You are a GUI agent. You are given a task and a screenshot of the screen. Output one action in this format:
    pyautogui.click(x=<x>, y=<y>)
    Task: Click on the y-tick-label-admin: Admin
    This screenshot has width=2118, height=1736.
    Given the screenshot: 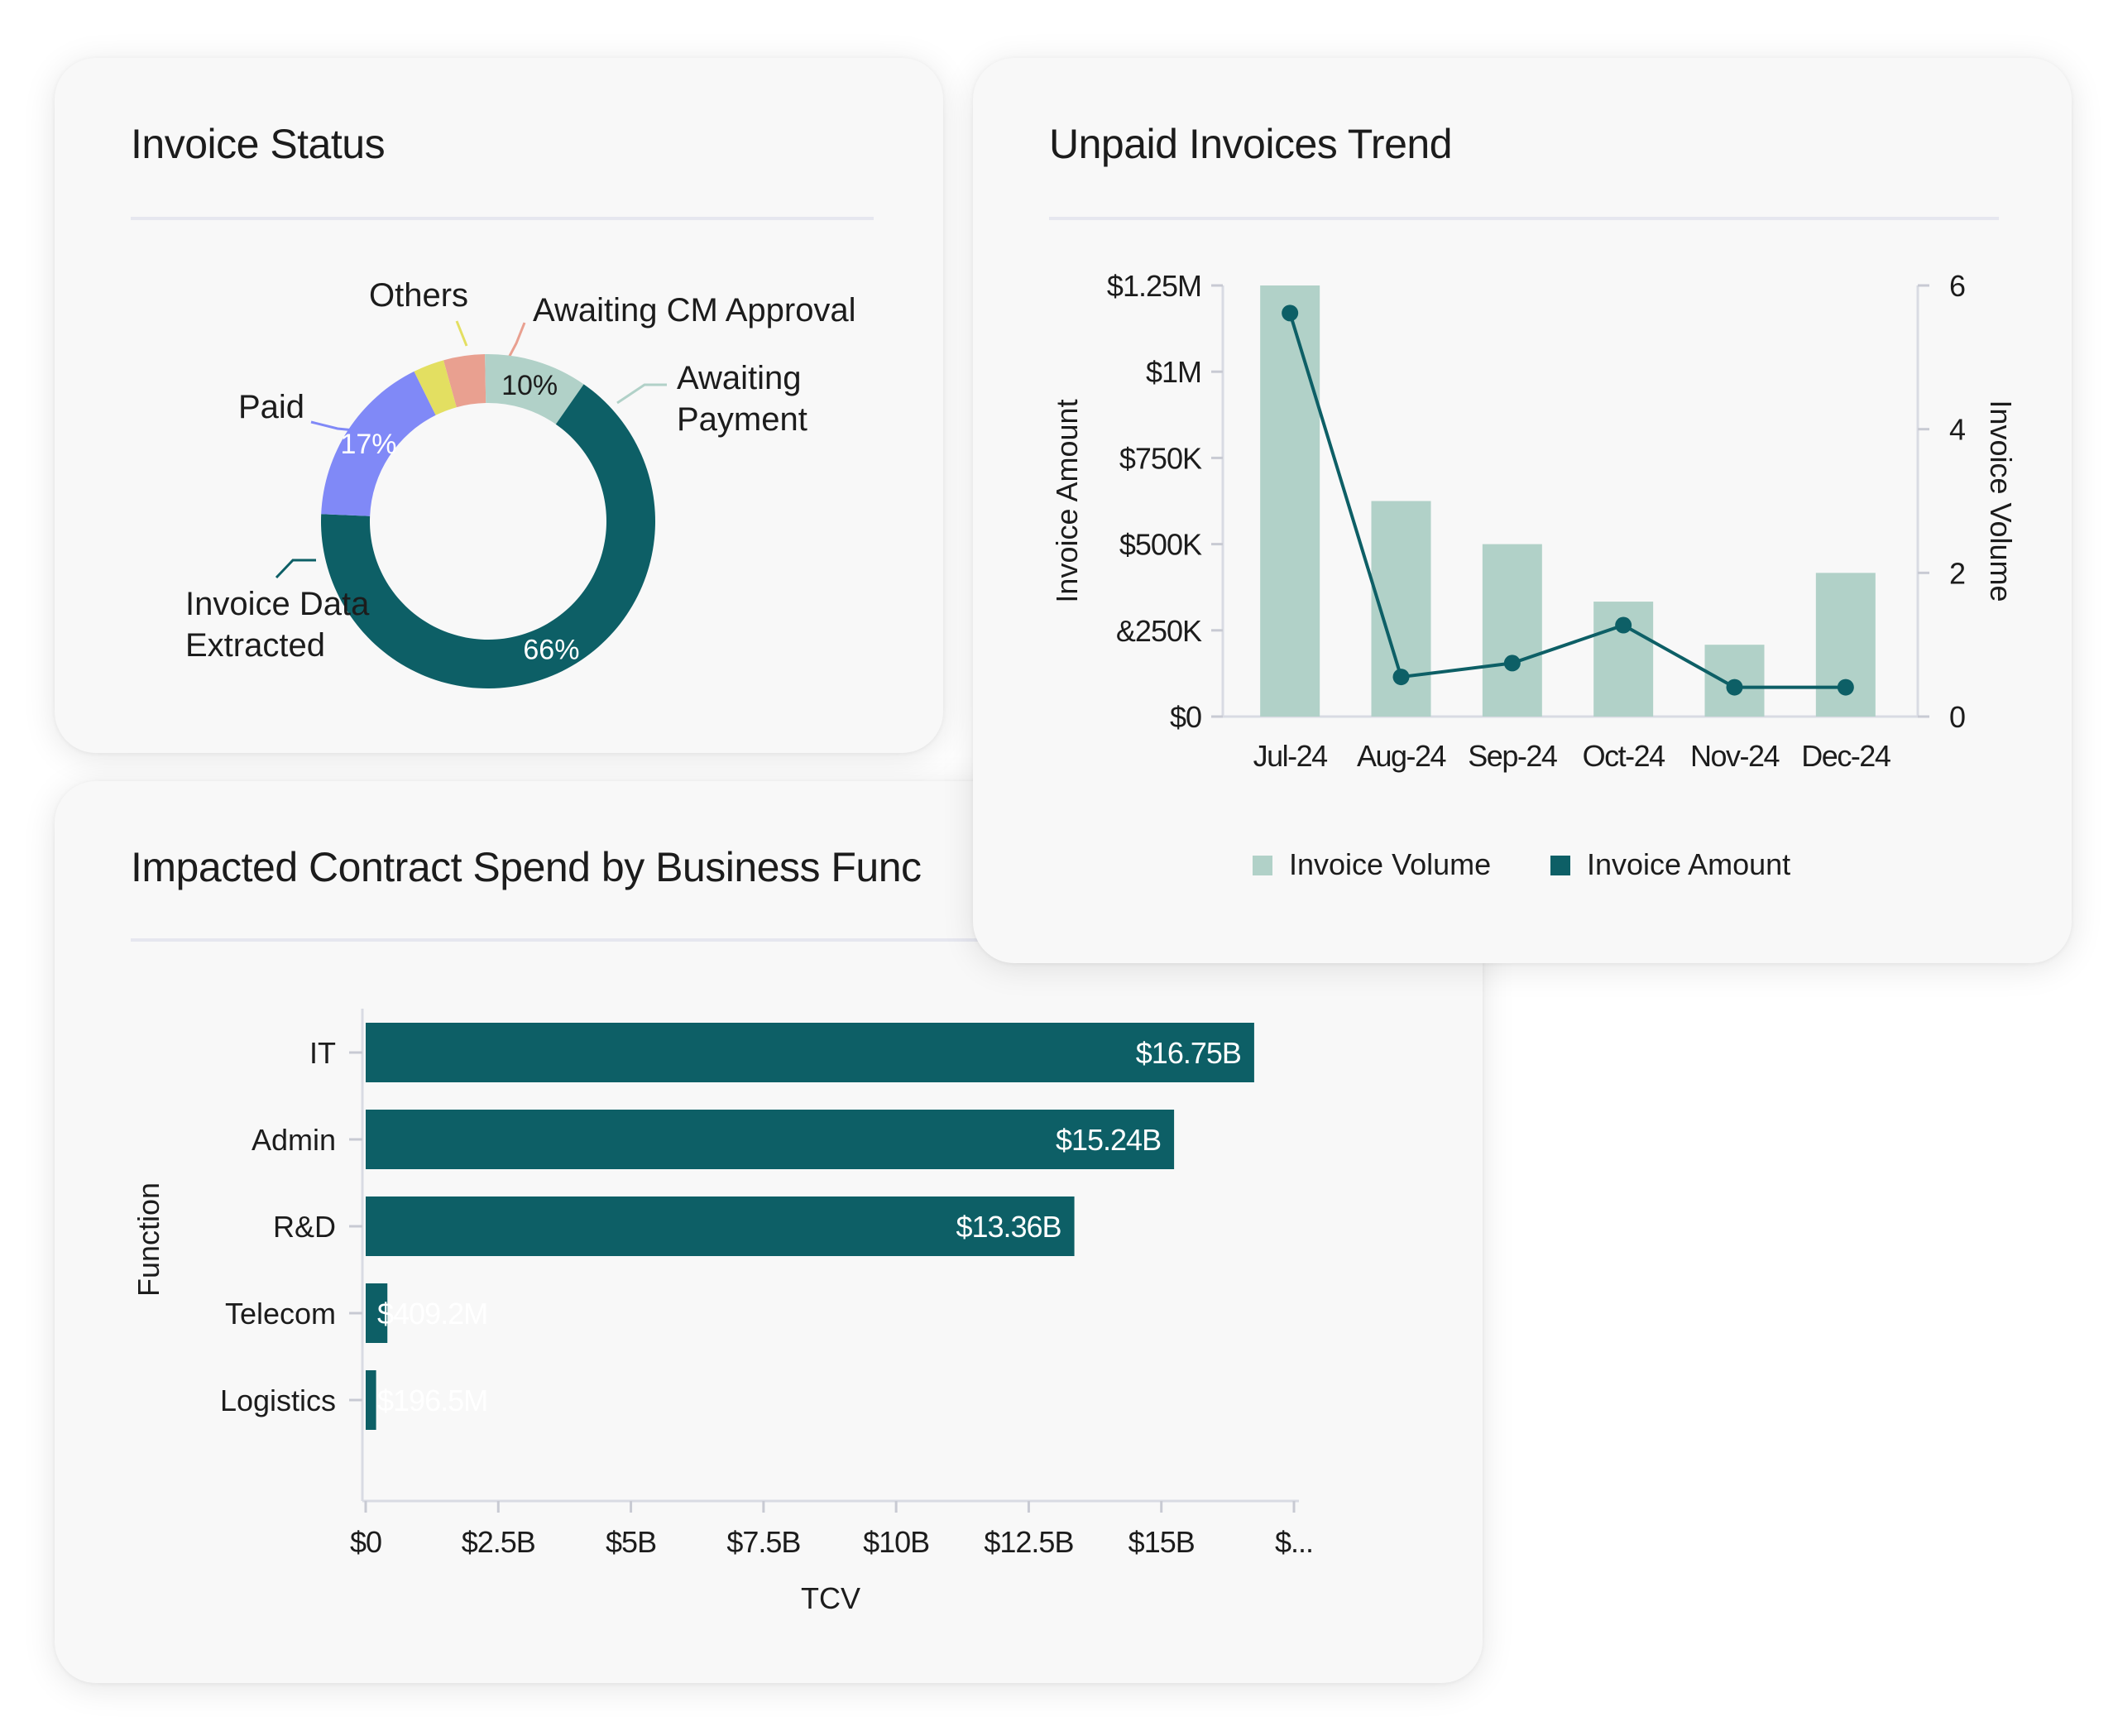 What is the action you would take?
    pyautogui.click(x=294, y=1140)
    